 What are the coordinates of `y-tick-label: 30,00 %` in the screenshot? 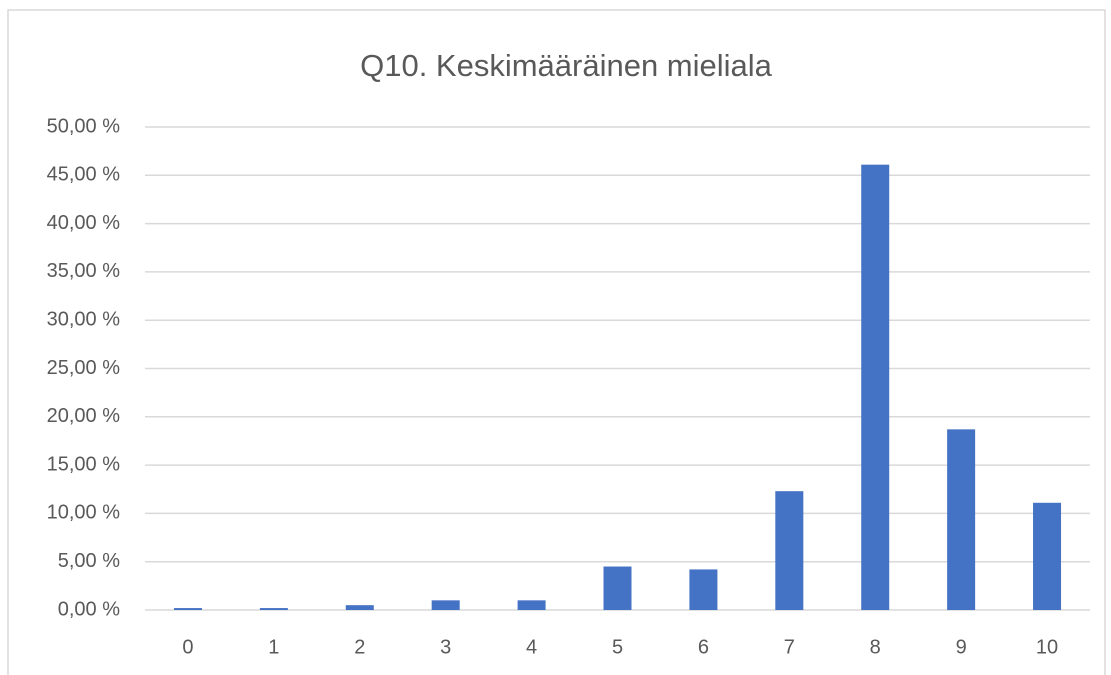 It's located at (84, 319).